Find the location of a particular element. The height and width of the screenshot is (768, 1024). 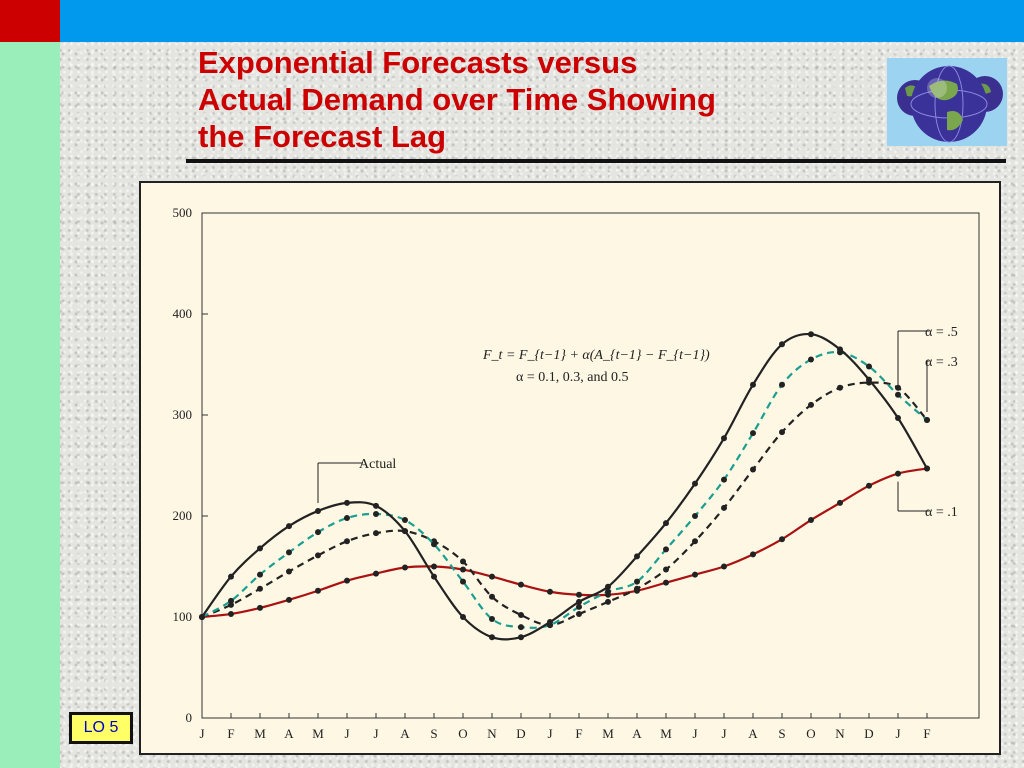

title-line-2: Actual Demand over Time Showing is located at coordinates (457, 99).